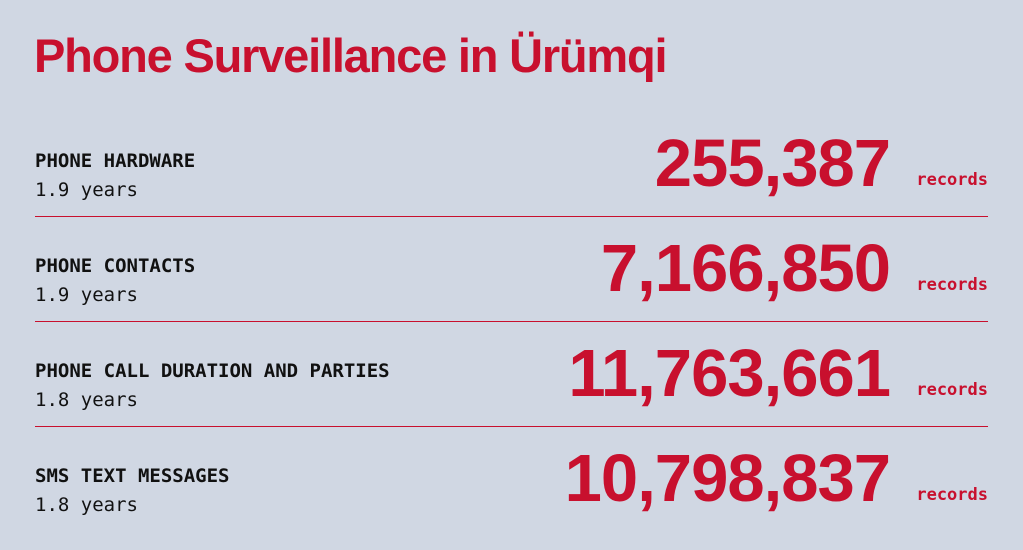 Image resolution: width=1023 pixels, height=550 pixels. Describe the element at coordinates (115, 161) in the screenshot. I see `row-label: PHONE HARDWARE` at that location.